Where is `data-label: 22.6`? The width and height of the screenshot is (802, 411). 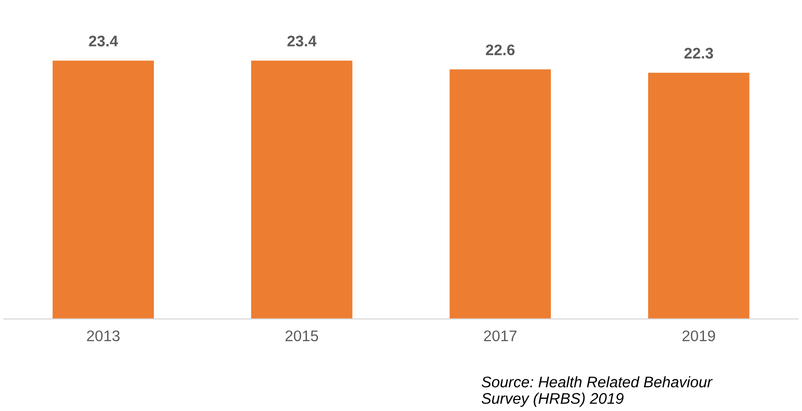
data-label: 22.6 is located at coordinates (500, 50).